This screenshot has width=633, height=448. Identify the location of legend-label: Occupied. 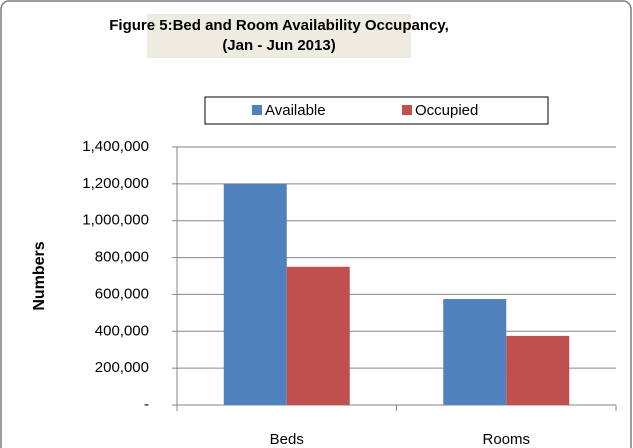
(446, 110).